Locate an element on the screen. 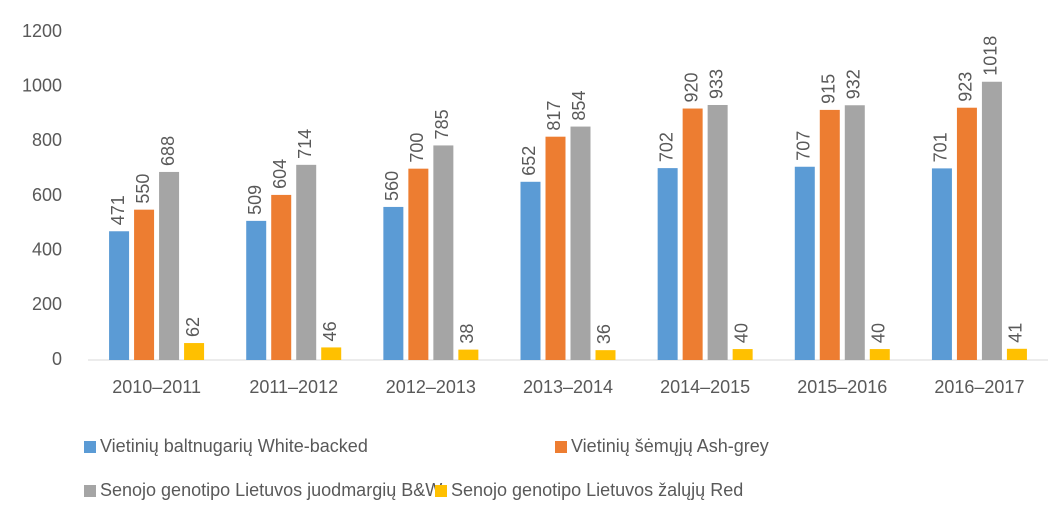  value-label: 923 is located at coordinates (966, 87).